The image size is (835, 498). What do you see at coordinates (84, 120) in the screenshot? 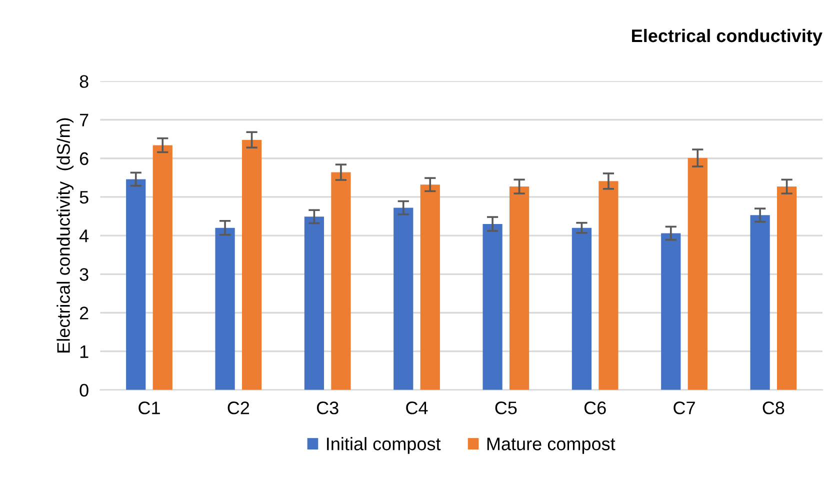
I see `y-tick-label: 7` at bounding box center [84, 120].